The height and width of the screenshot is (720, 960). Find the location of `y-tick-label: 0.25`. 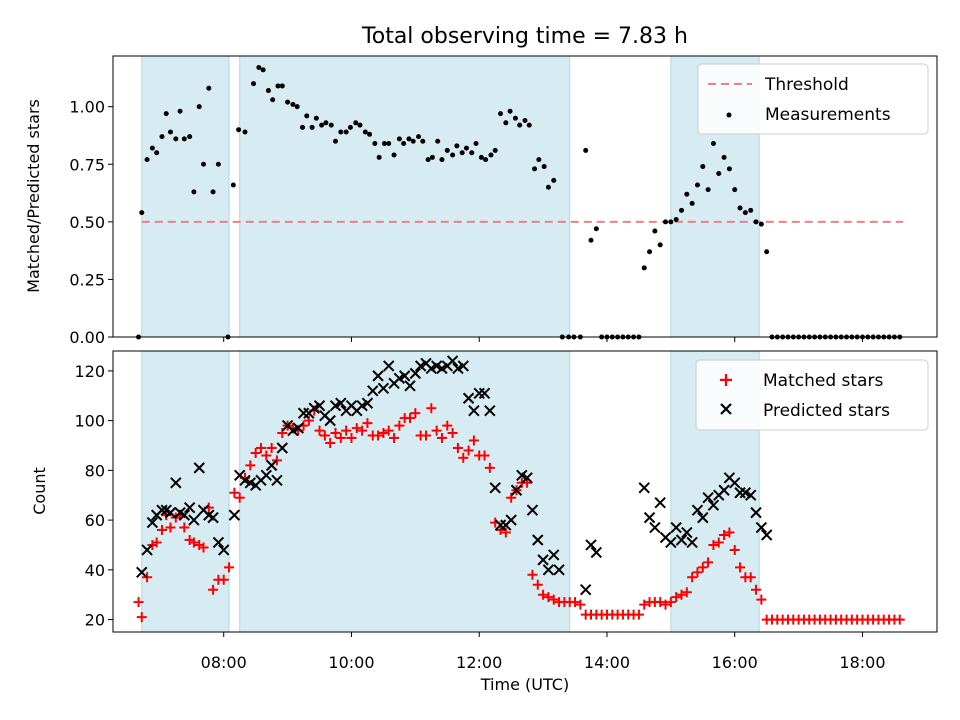

y-tick-label: 0.25 is located at coordinates (87, 279).